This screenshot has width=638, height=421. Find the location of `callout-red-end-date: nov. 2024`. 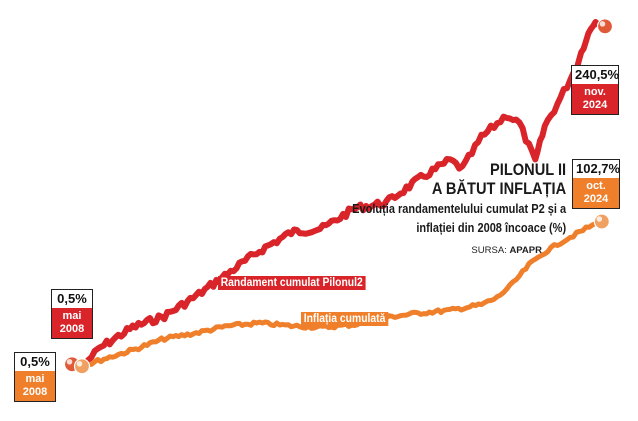

callout-red-end-date: nov. 2024 is located at coordinates (595, 99).